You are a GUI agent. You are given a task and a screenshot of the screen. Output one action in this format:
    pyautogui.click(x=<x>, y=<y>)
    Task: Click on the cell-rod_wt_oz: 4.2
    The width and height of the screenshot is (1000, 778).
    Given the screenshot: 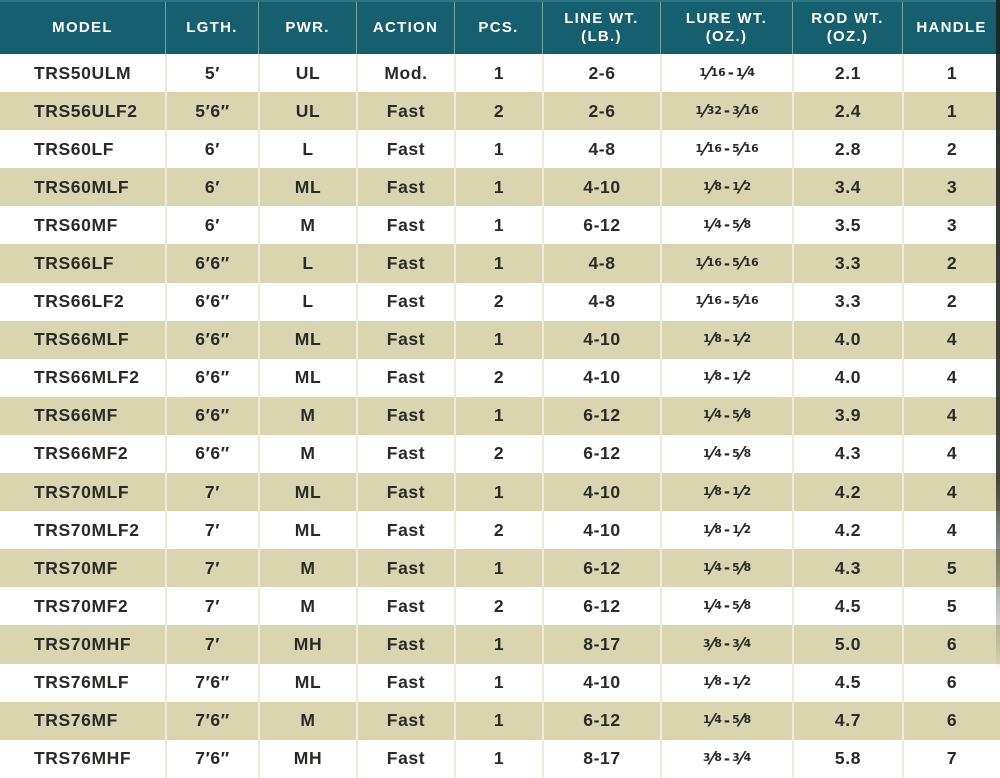 What is the action you would take?
    pyautogui.click(x=847, y=530)
    